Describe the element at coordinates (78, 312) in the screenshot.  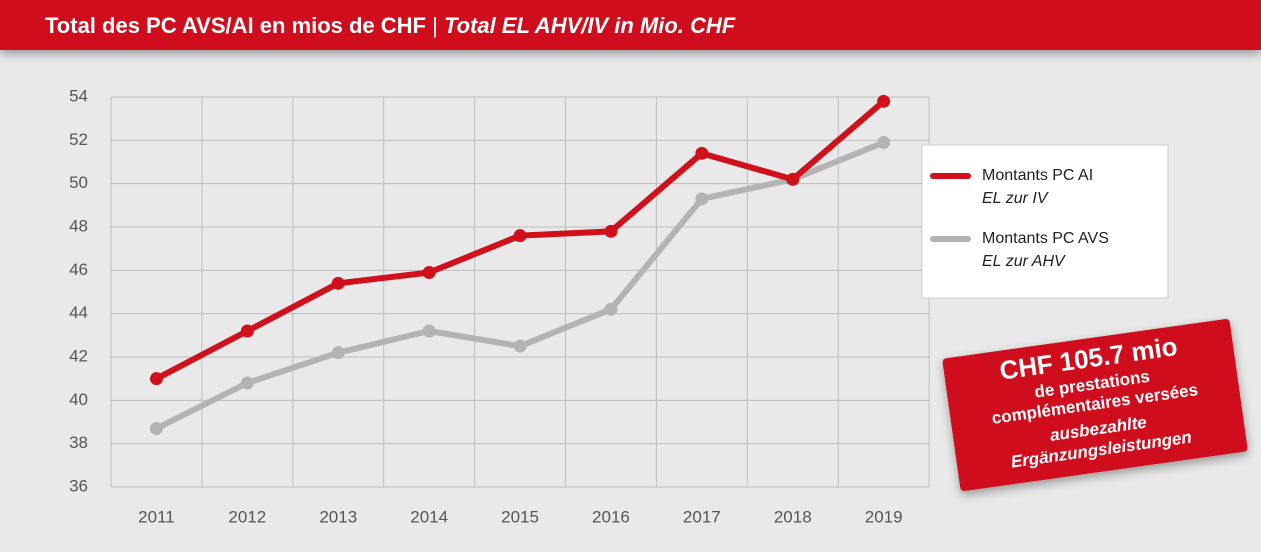
I see `y-tick-label: 44` at that location.